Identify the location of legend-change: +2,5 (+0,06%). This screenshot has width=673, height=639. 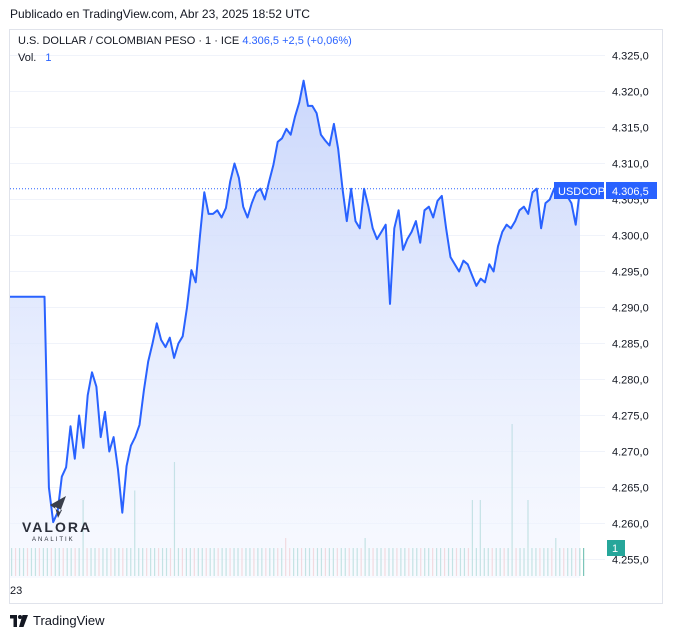
(317, 41).